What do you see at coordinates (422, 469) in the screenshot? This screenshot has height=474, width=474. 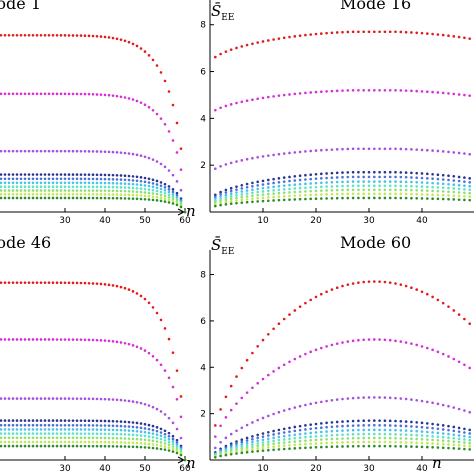 I see `x-tick-label: 40` at bounding box center [422, 469].